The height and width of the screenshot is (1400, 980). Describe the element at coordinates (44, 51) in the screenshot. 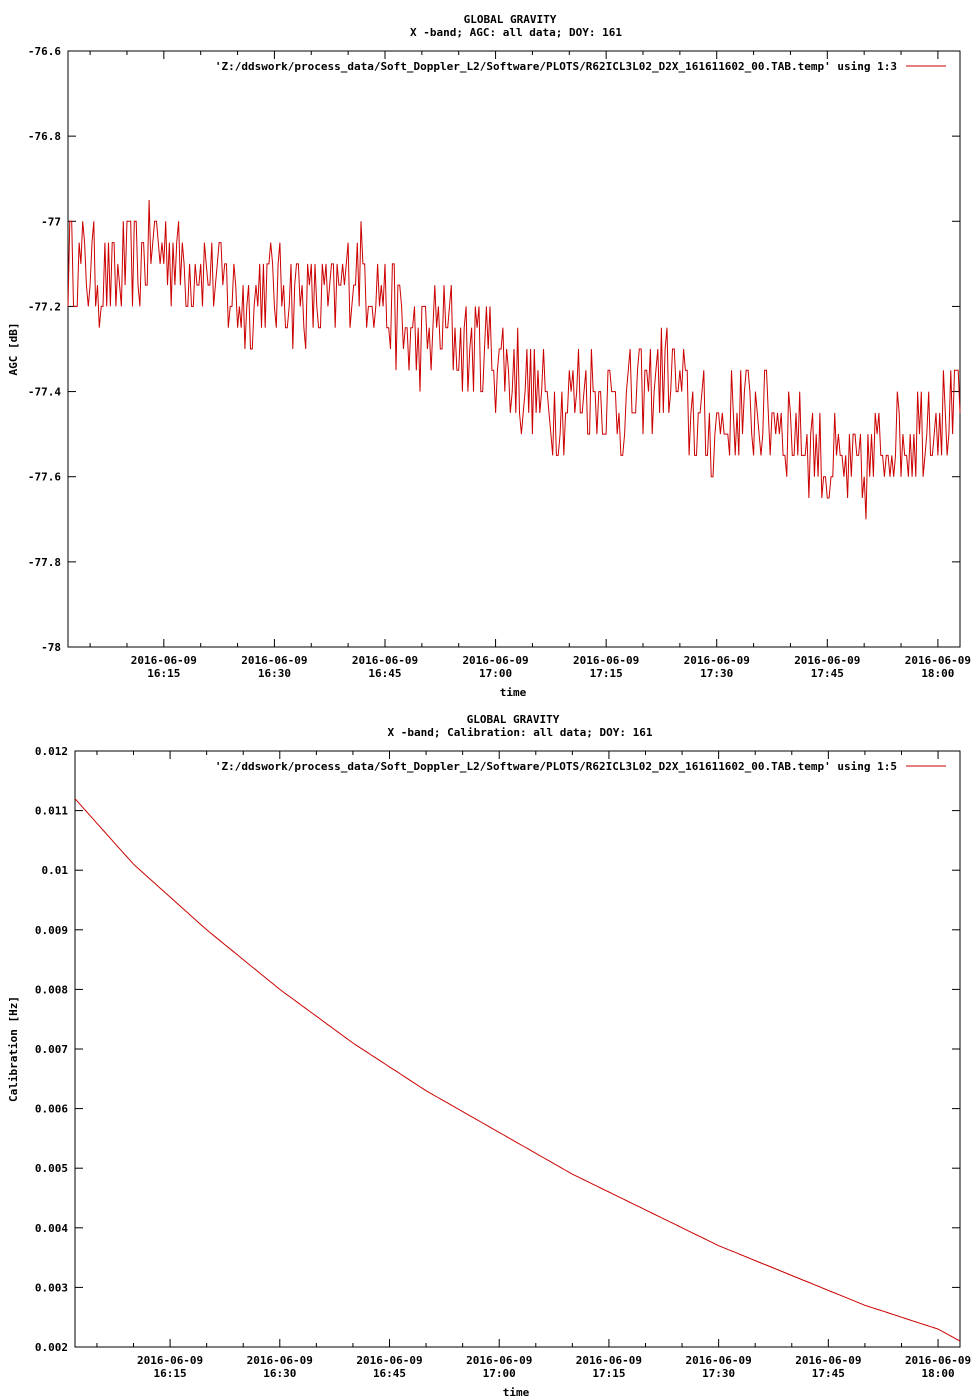

I see `agc-y-tick-label: -76.6` at that location.